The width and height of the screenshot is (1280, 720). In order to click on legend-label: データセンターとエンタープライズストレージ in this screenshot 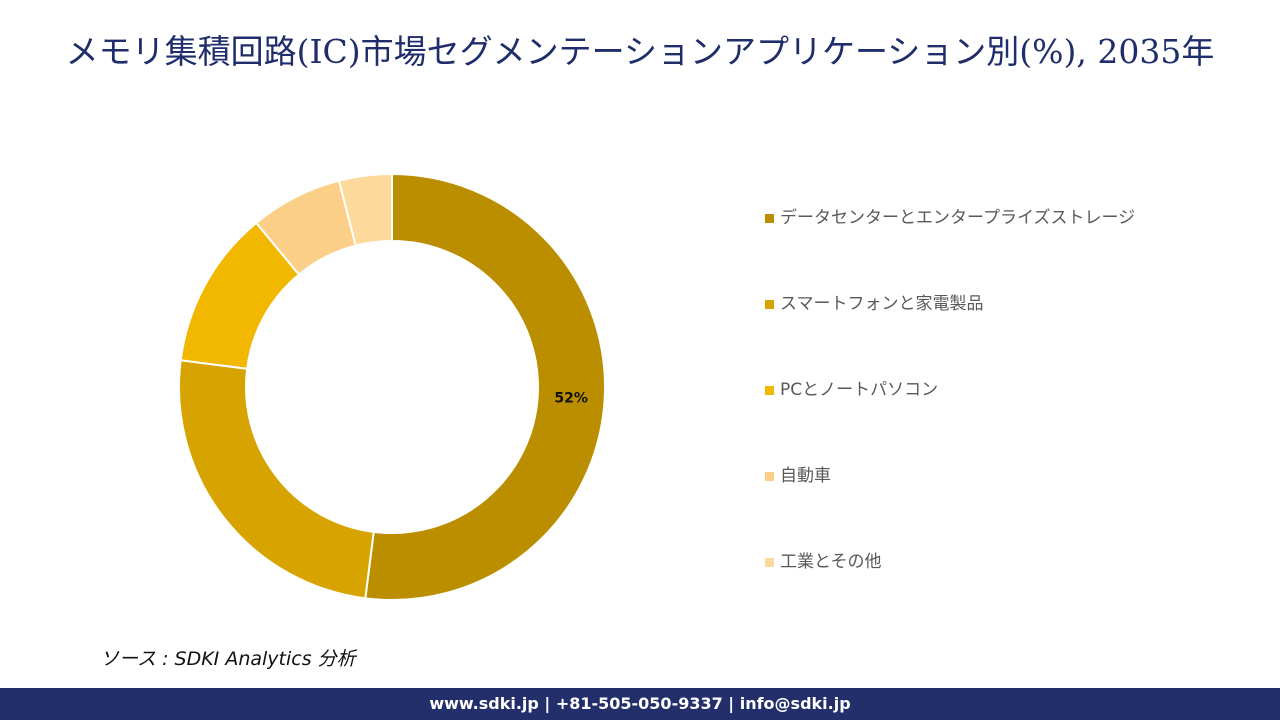, I will do `click(957, 217)`.